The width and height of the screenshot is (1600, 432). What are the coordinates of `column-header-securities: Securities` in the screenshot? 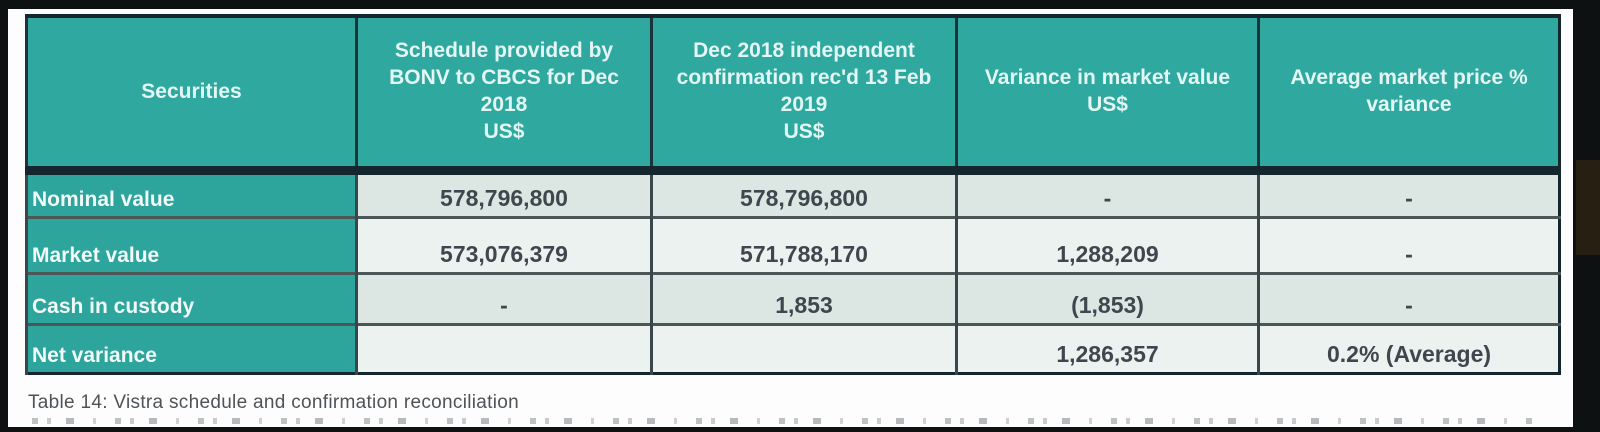 It's located at (191, 95).